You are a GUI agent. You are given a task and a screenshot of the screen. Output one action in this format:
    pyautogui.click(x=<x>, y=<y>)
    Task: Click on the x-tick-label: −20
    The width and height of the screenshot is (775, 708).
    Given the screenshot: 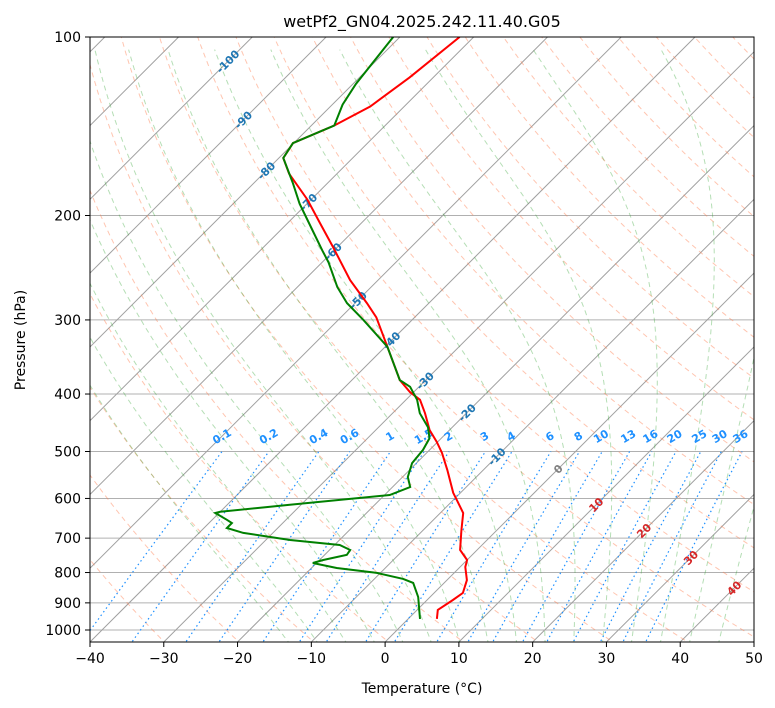 What is the action you would take?
    pyautogui.click(x=238, y=659)
    